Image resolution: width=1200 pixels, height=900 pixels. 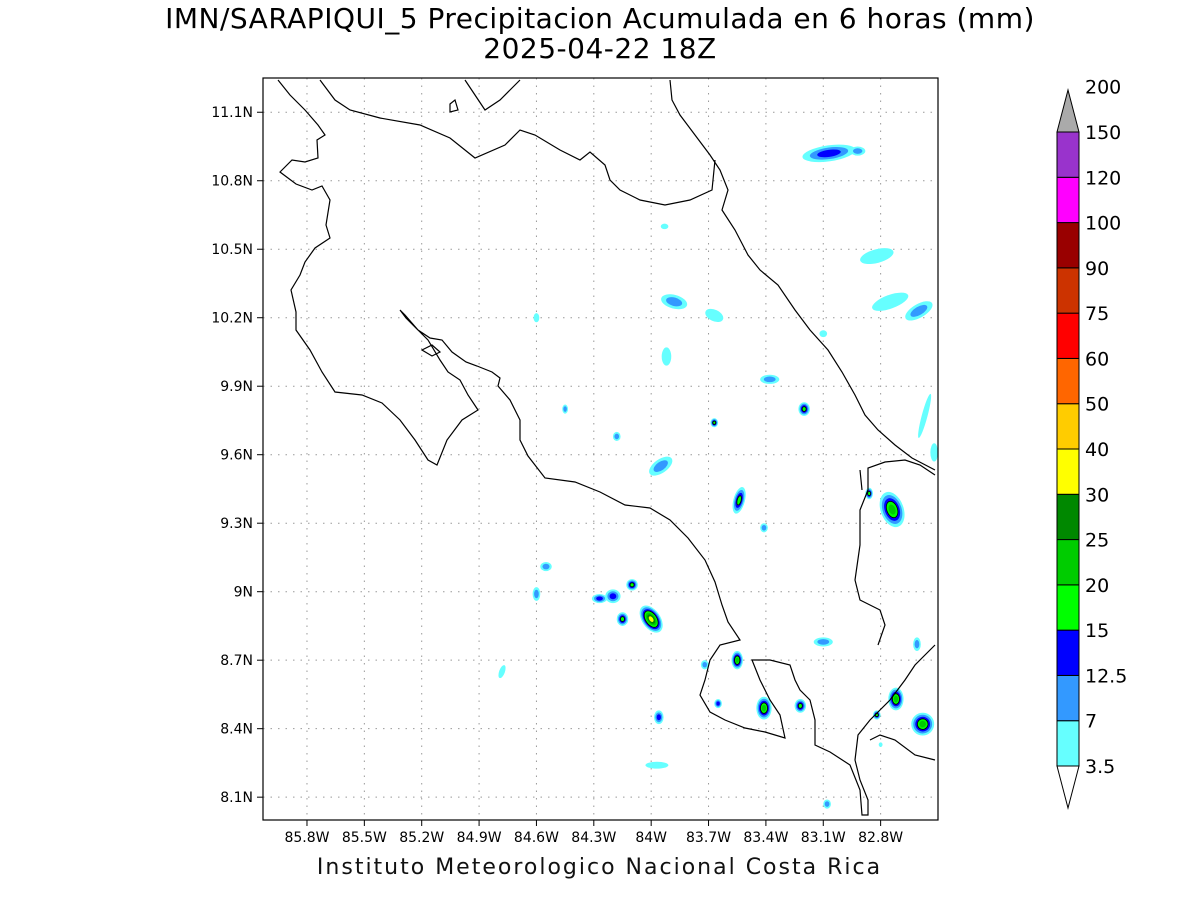 I want to click on coastline-gulf, so click(x=431, y=350).